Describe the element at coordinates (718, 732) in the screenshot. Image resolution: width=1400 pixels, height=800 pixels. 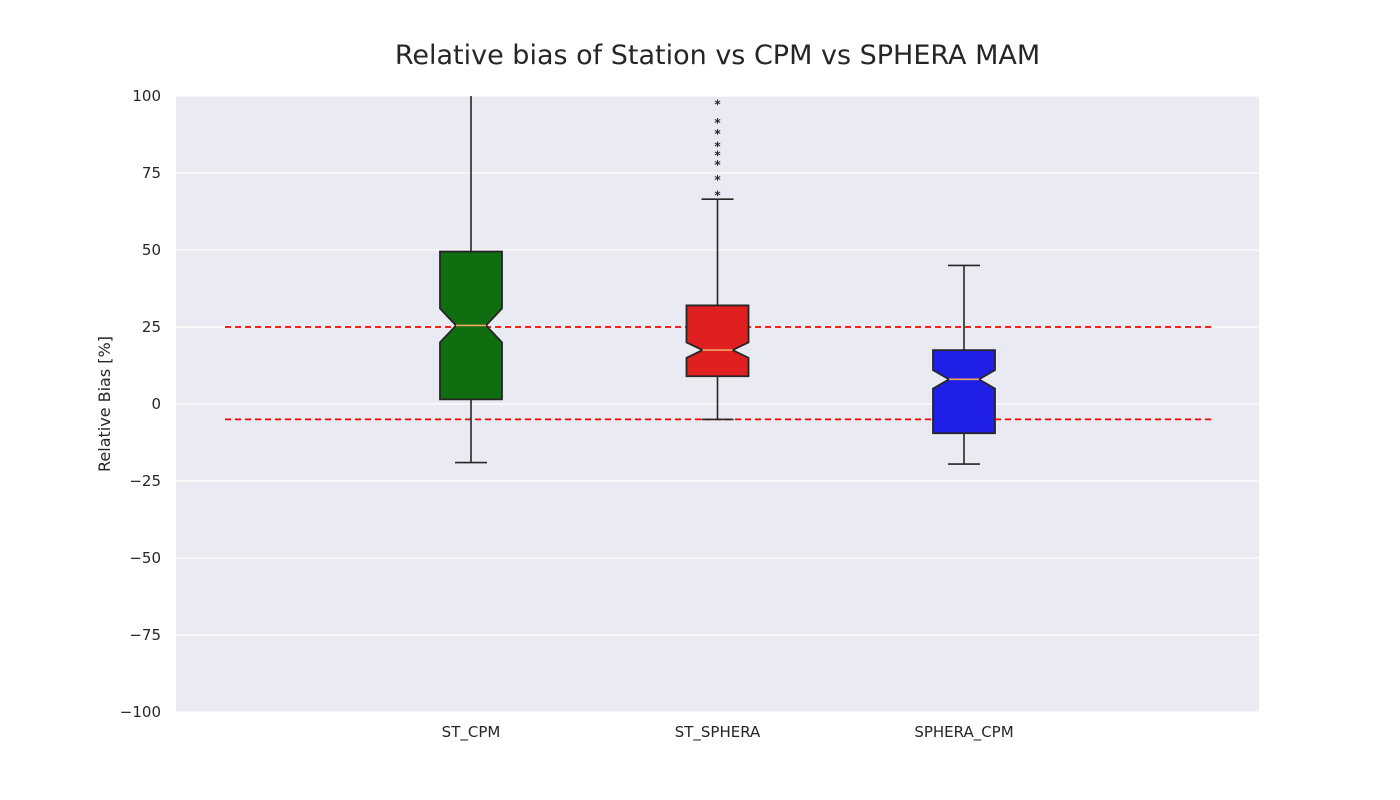
I see `x-tick-label: ST_SPHERA` at that location.